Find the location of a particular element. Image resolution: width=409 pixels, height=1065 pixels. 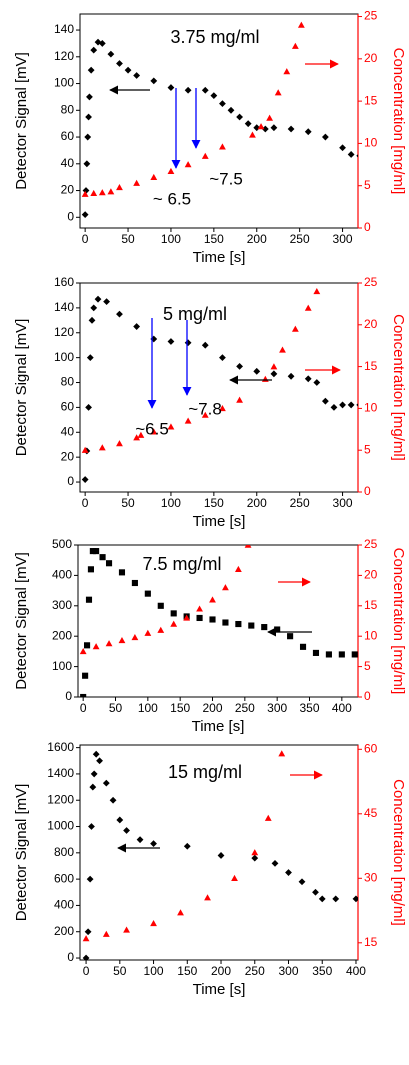

y-axis-title: Detector Signal [mV] is located at coordinates (21, 853).